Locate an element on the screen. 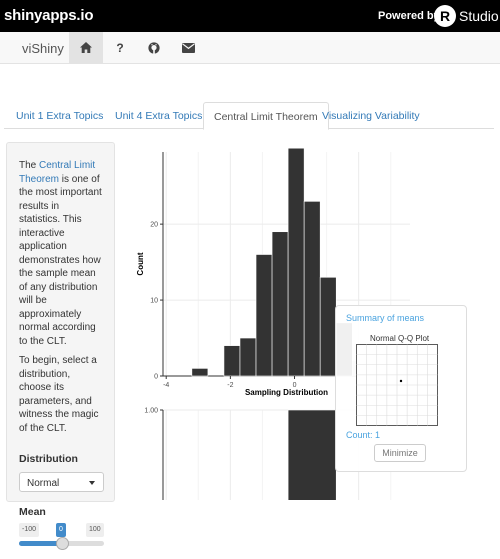 The height and width of the screenshot is (559, 500). second-histogram: 1.000.75 is located at coordinates (277, 454).